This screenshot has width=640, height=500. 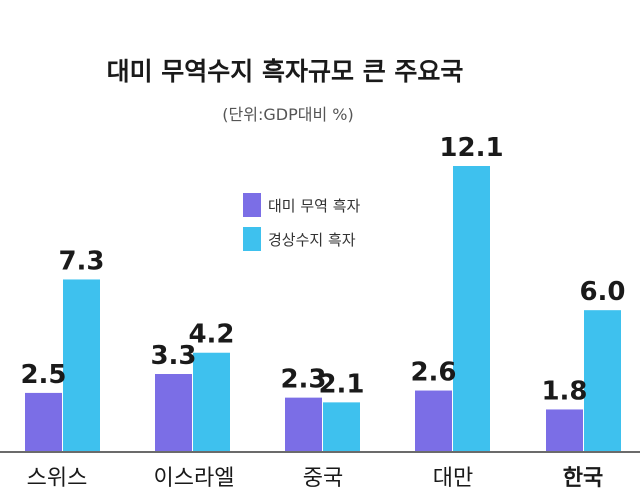 I want to click on legend-label-trade-surplus: 대미 무역 흑자, so click(x=314, y=206).